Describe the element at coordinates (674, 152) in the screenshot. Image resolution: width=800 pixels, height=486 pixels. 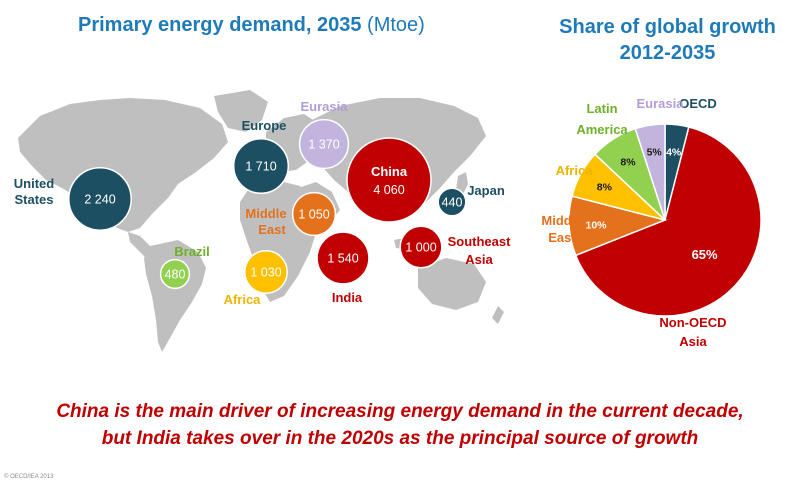
I see `pie-value-oecd: 4%` at that location.